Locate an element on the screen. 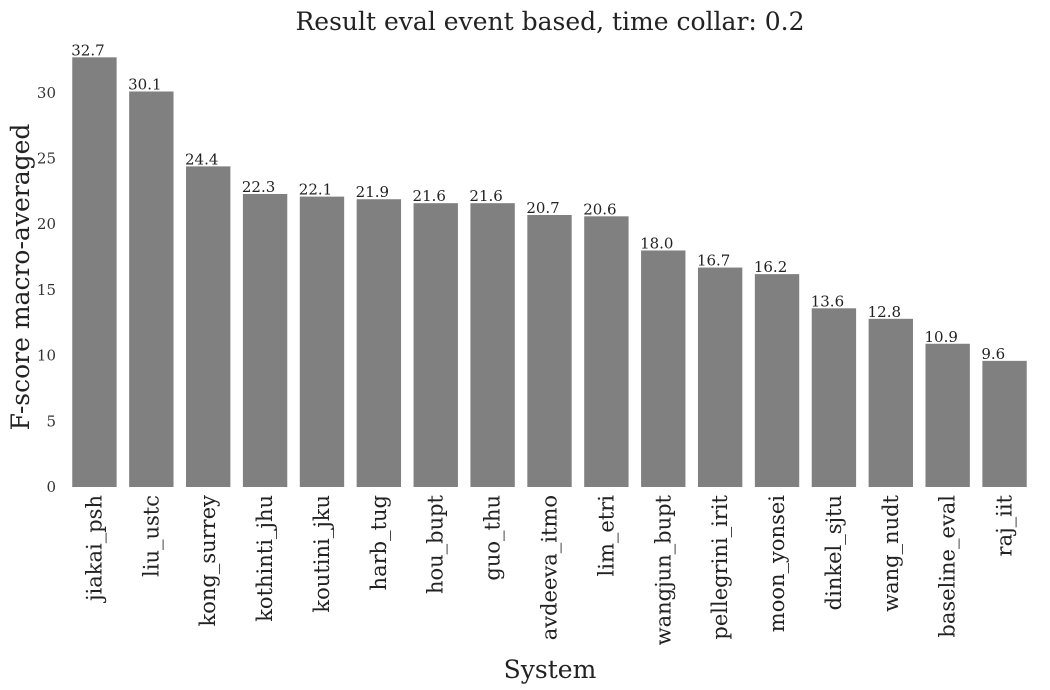 This screenshot has width=1050, height=690. bar-pellegrini_irit is located at coordinates (720, 377).